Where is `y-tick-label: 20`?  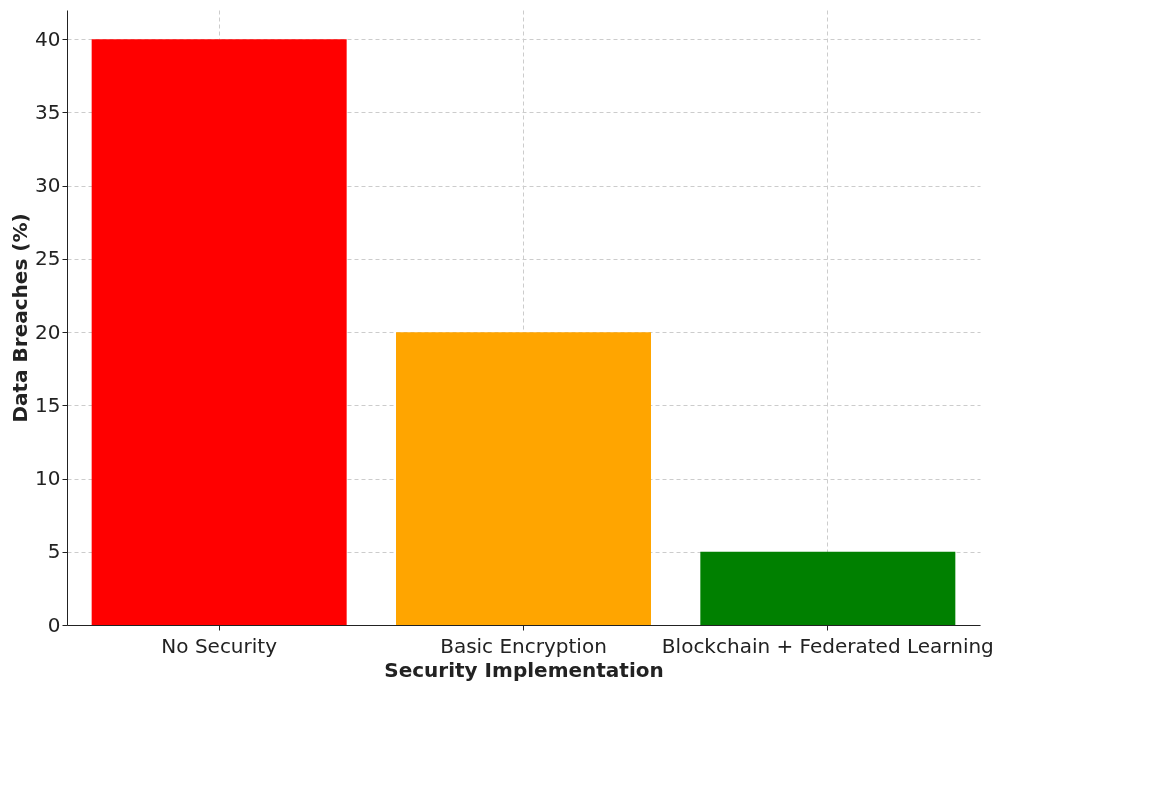 y-tick-label: 20 is located at coordinates (48, 331).